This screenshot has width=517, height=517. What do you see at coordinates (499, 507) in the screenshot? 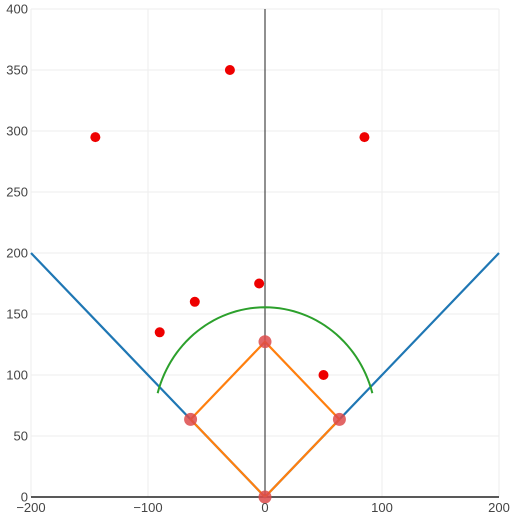
I see `x-tick-label: 200` at bounding box center [499, 507].